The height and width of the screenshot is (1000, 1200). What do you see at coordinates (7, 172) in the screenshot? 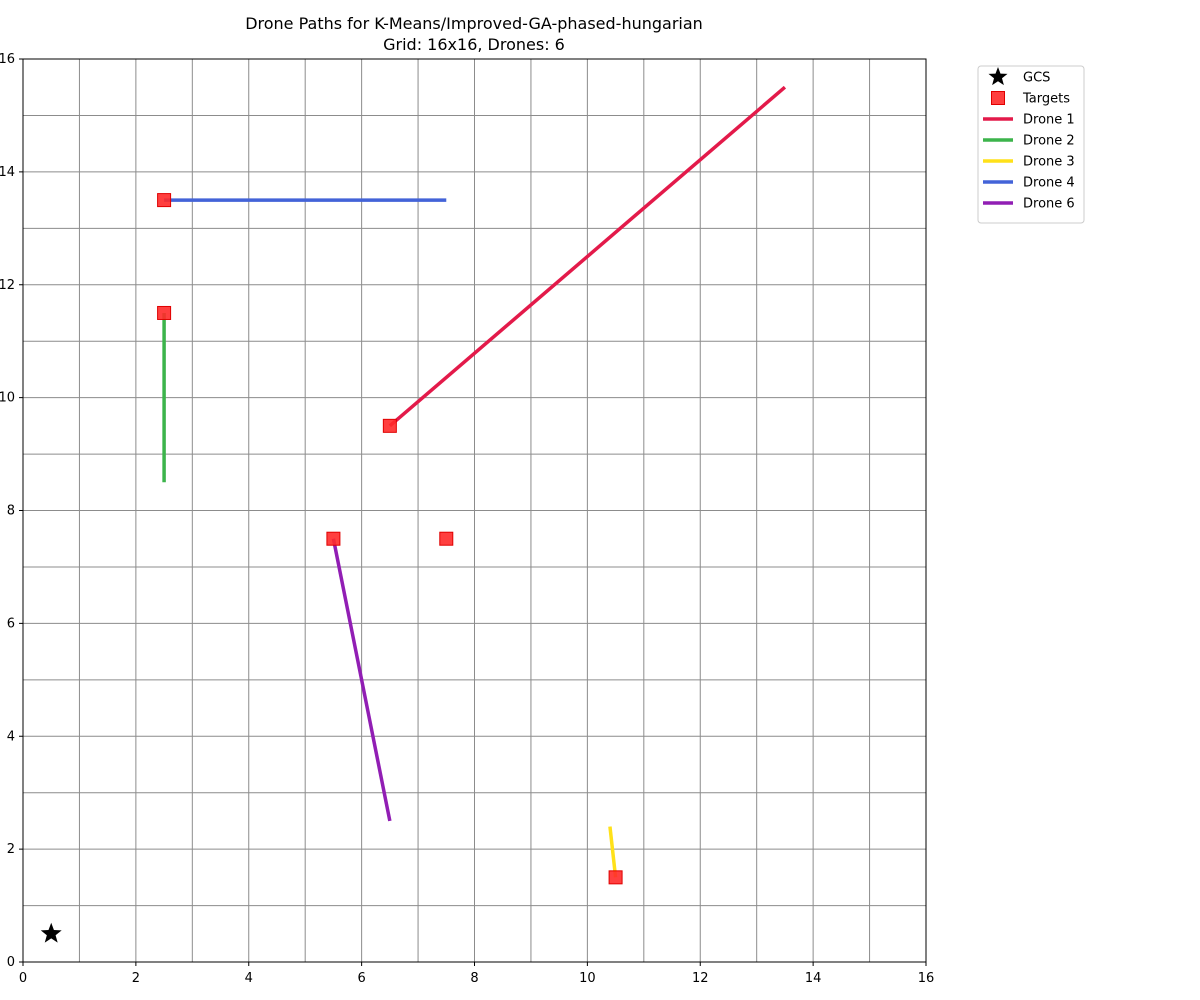
I see `y-tick-label: 14` at bounding box center [7, 172].